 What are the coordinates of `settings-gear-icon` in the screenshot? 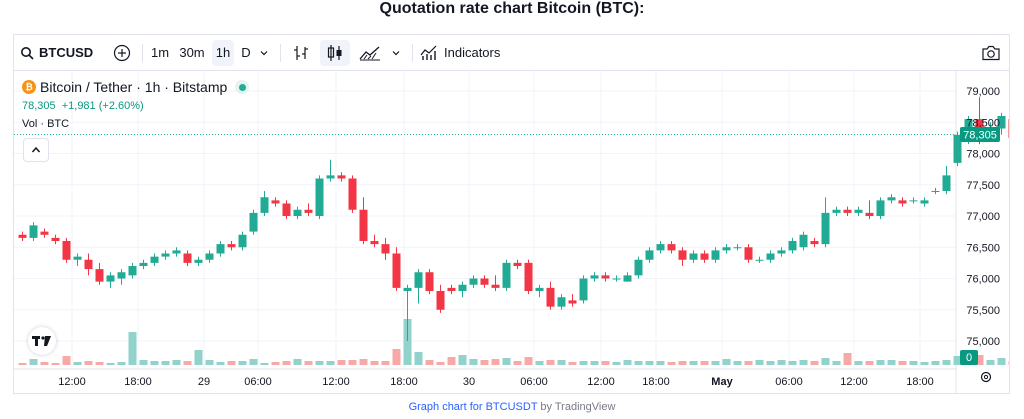 It's located at (986, 377).